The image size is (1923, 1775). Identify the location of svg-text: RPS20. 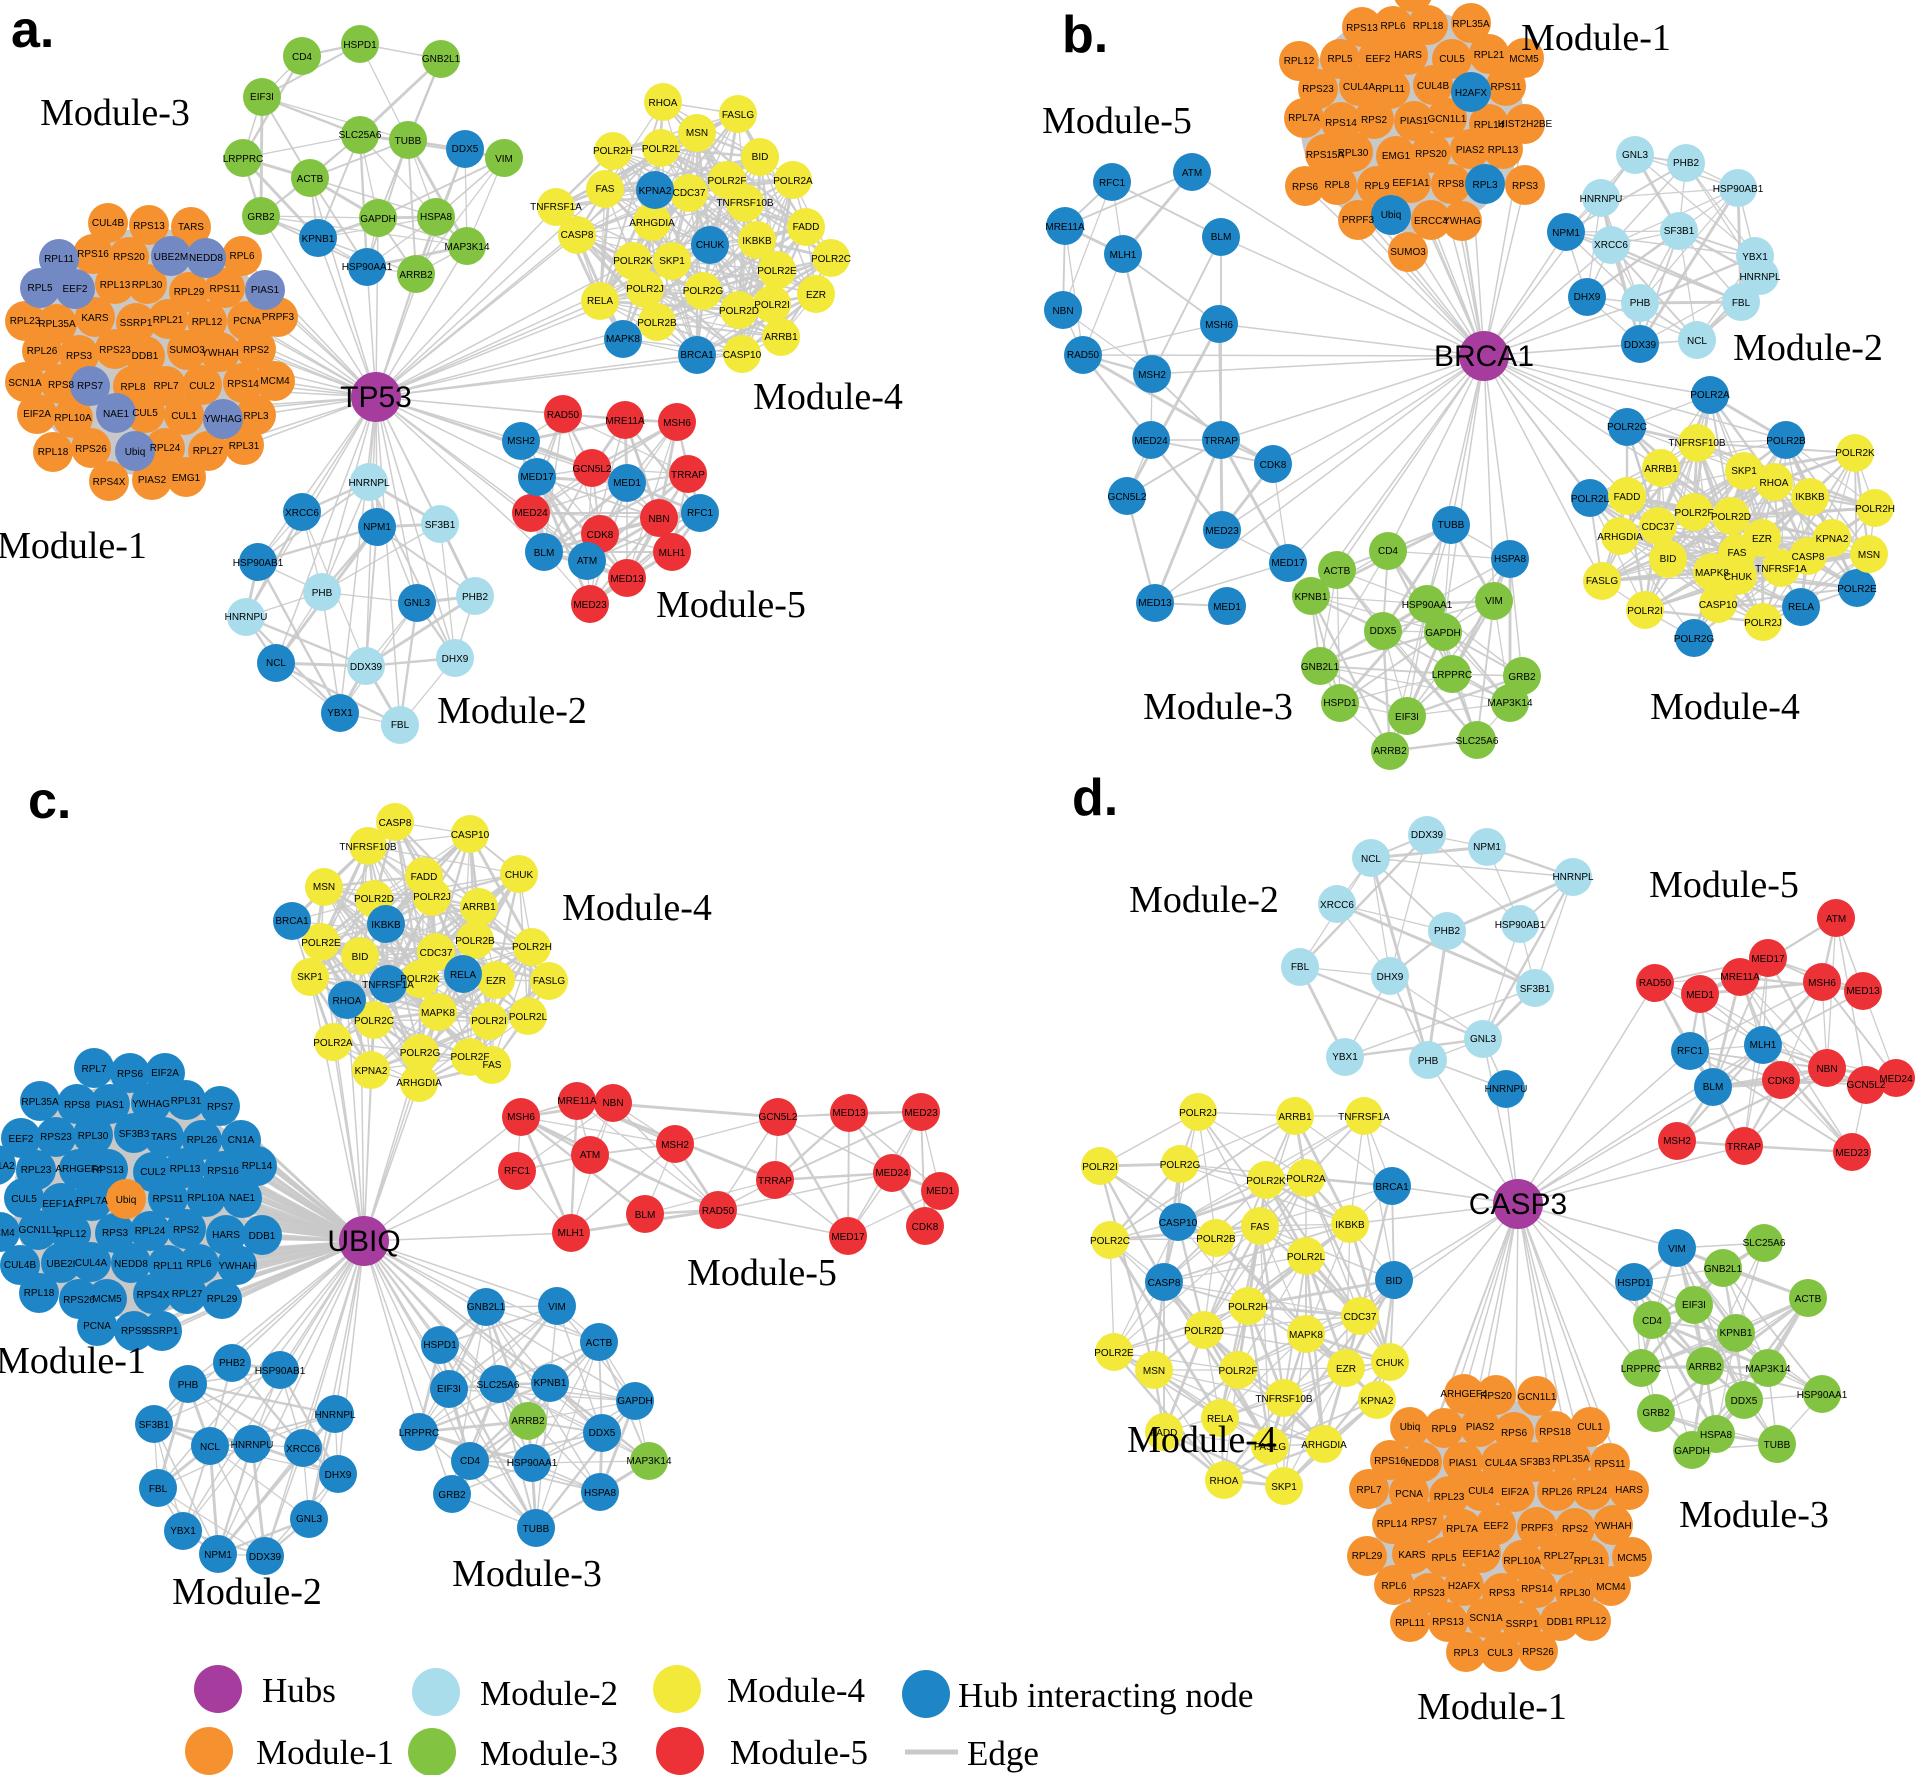
(129, 257).